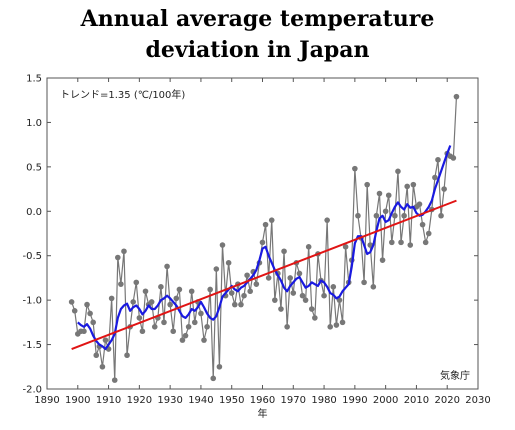 Image resolution: width=515 pixels, height=430 pixels. What do you see at coordinates (455, 375) in the screenshot?
I see `source-annotation: 気象庁` at bounding box center [455, 375].